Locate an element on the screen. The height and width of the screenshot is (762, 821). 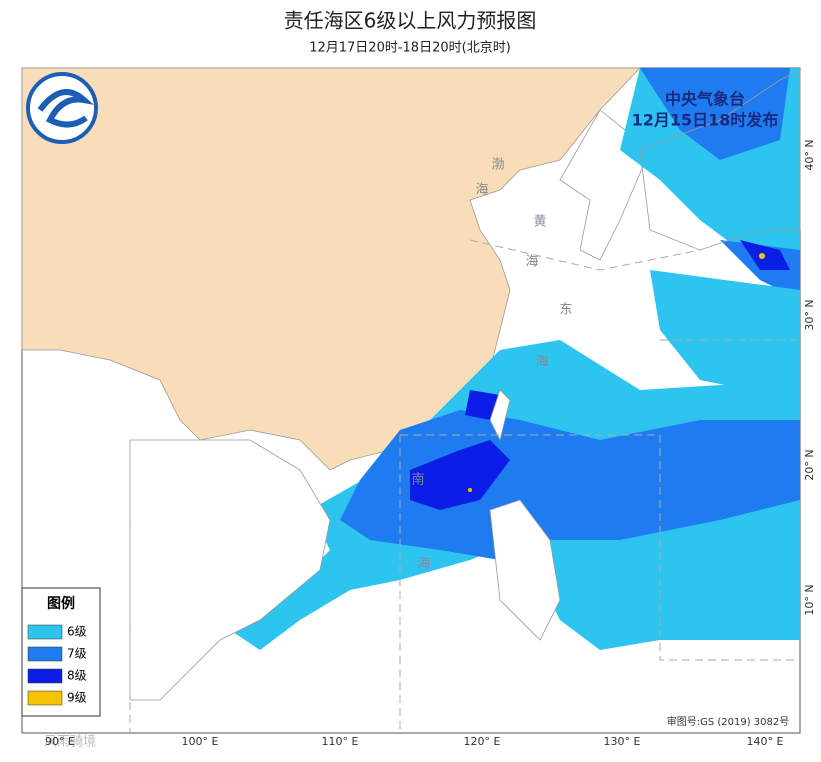
legend-label: 9级 is located at coordinates (77, 698).